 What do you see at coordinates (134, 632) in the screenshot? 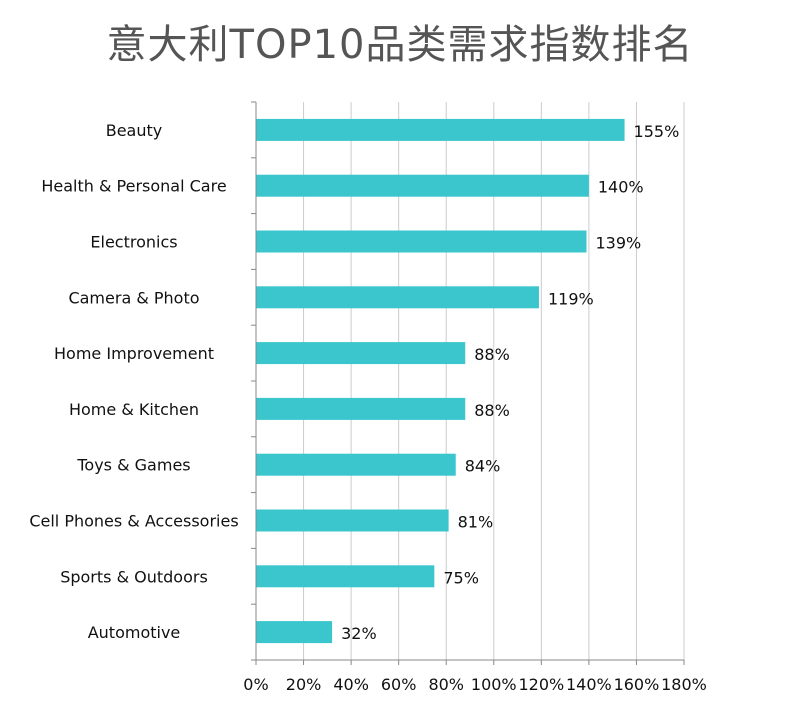
I see `category-label: Automotive` at bounding box center [134, 632].